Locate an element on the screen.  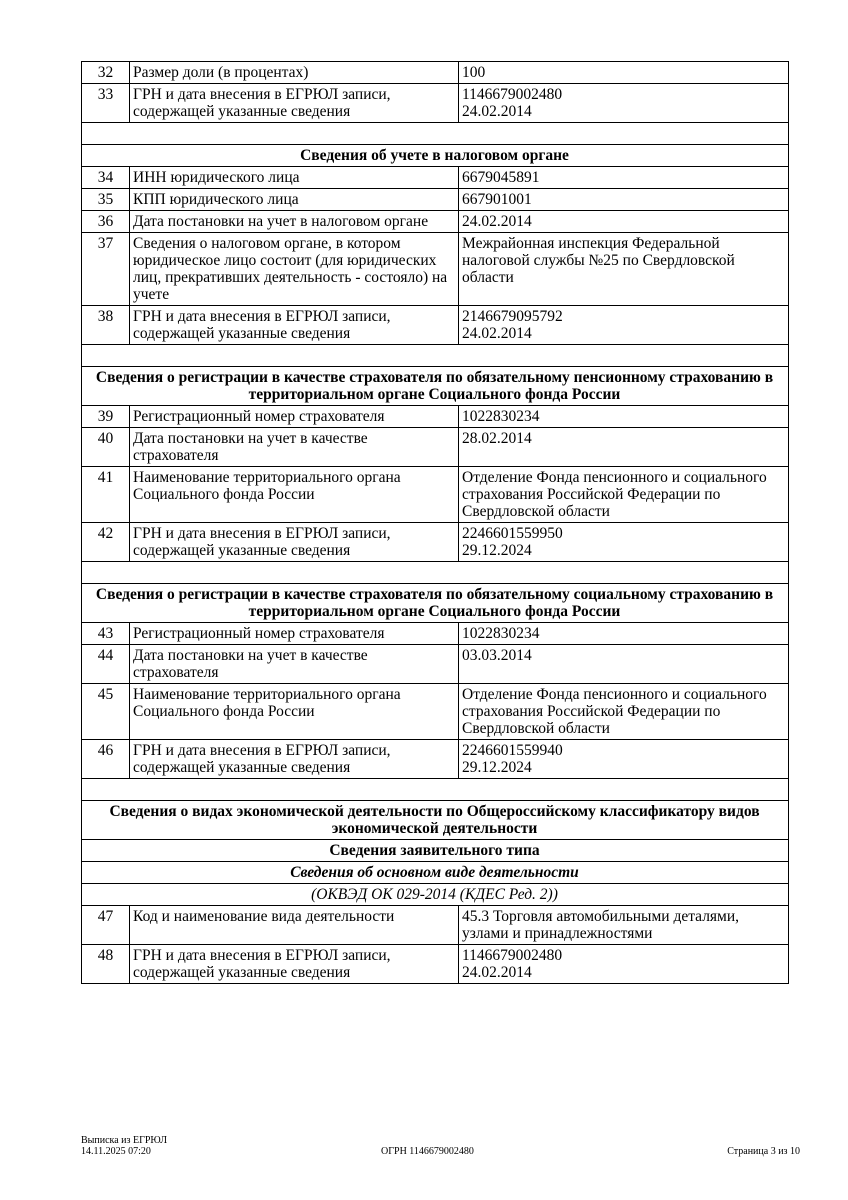
footer-doc-title: Выписка из ЕГРЮЛ is located at coordinates (124, 1140).